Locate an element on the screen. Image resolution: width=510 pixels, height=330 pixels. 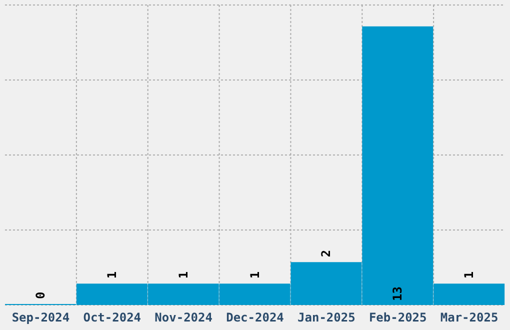
x-tick-label: Sep-2024 is located at coordinates (41, 317).